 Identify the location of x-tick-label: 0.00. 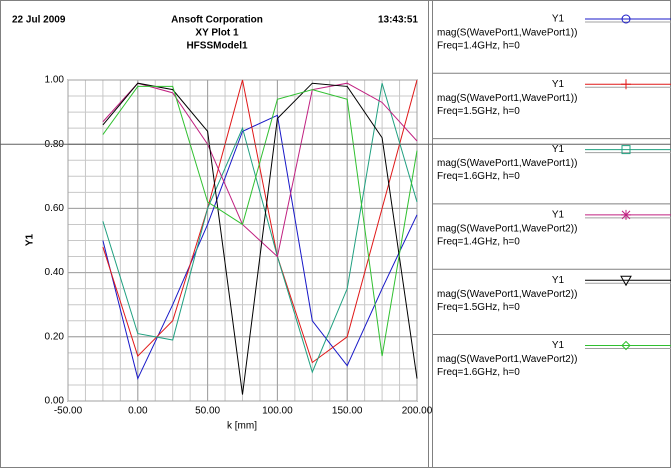
(138, 411).